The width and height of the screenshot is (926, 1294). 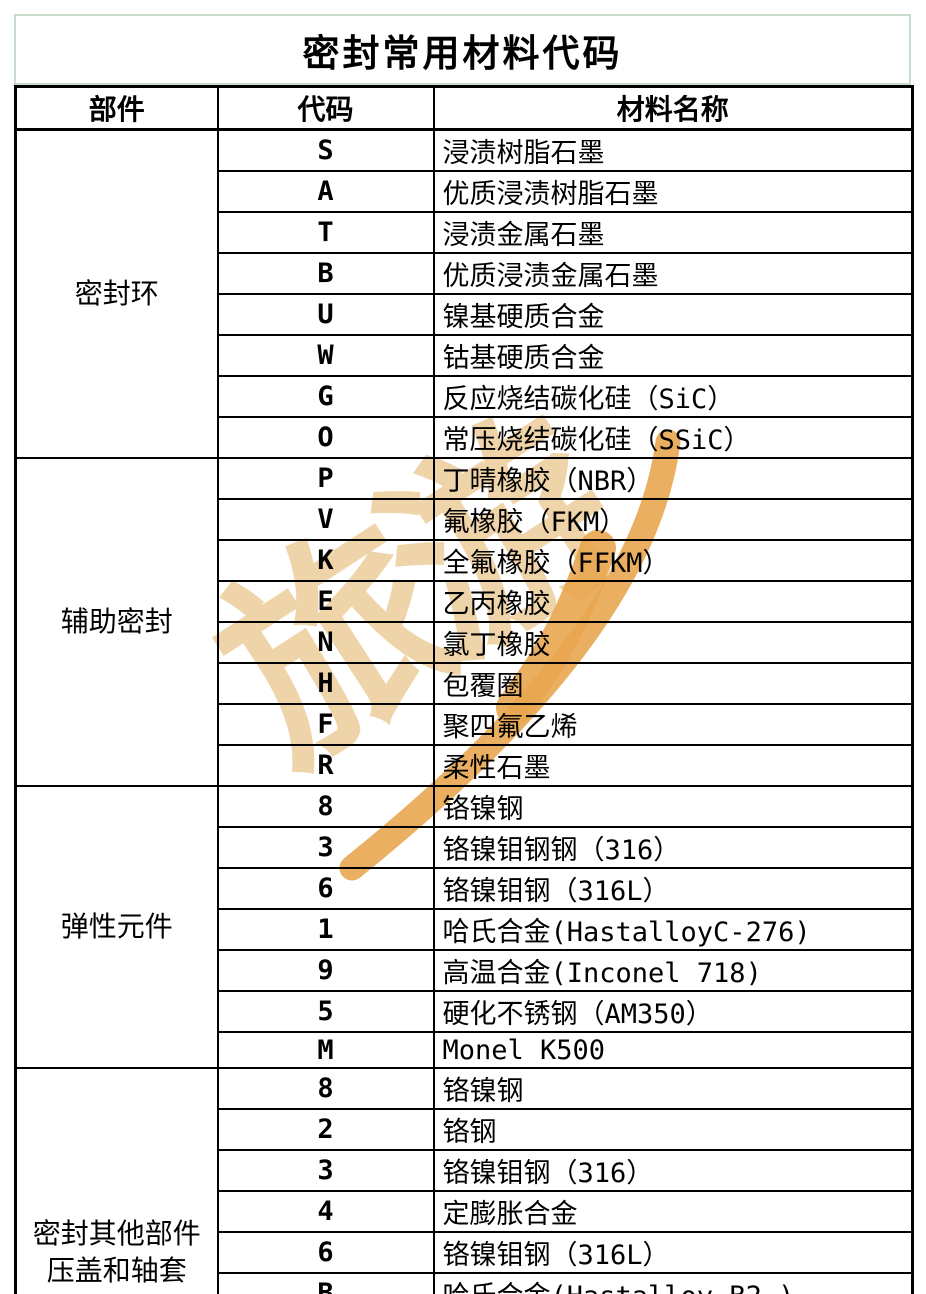 What do you see at coordinates (673, 1170) in the screenshot?
I see `material-name-cell: 铬镍钼钢（316）` at bounding box center [673, 1170].